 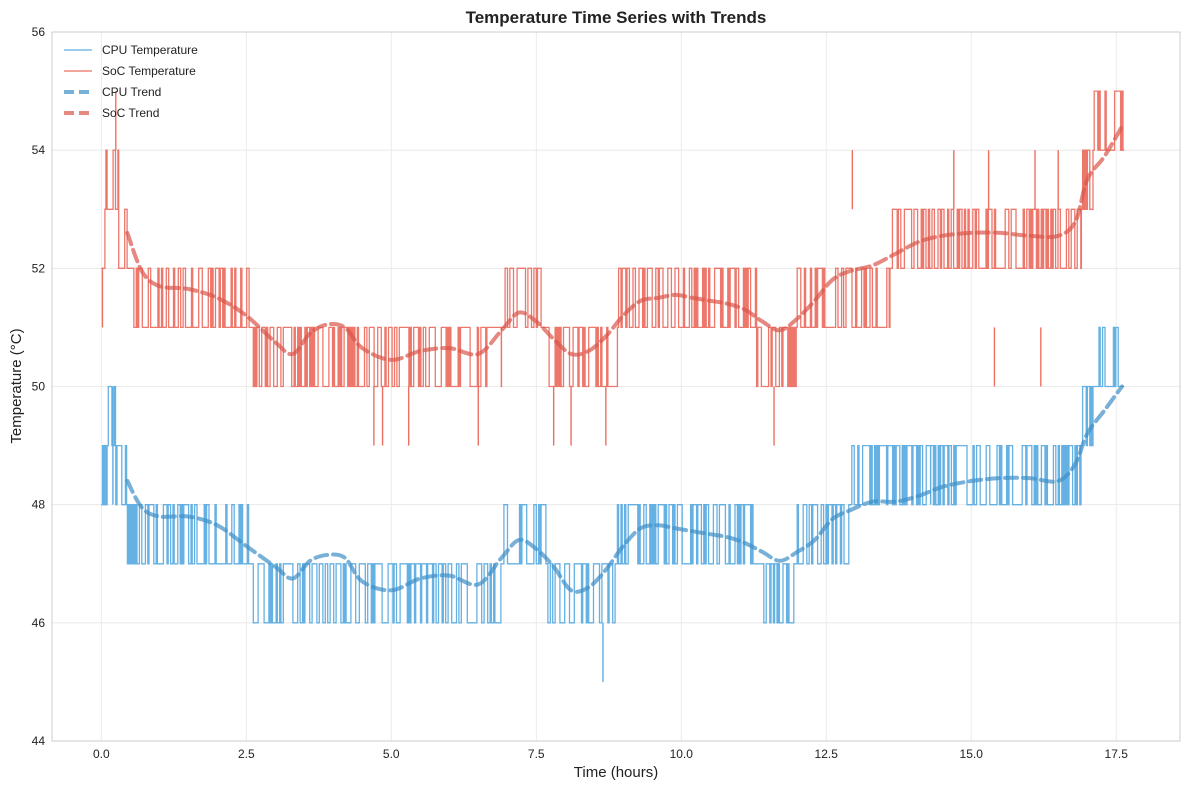 I want to click on x-tick-label: 5.0, so click(x=391, y=754).